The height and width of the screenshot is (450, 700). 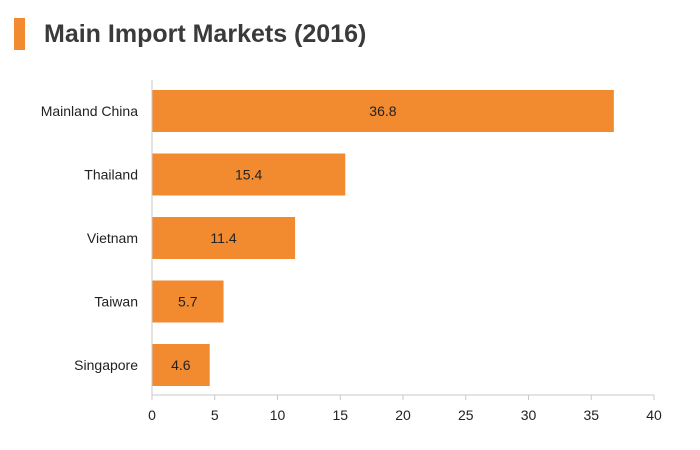 I want to click on x-tick-label: 40, so click(x=654, y=415).